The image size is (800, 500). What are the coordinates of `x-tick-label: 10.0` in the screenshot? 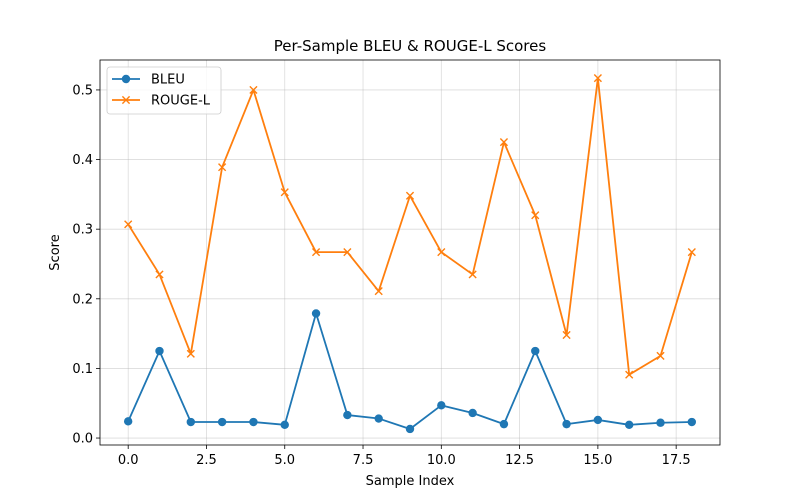 It's located at (441, 460).